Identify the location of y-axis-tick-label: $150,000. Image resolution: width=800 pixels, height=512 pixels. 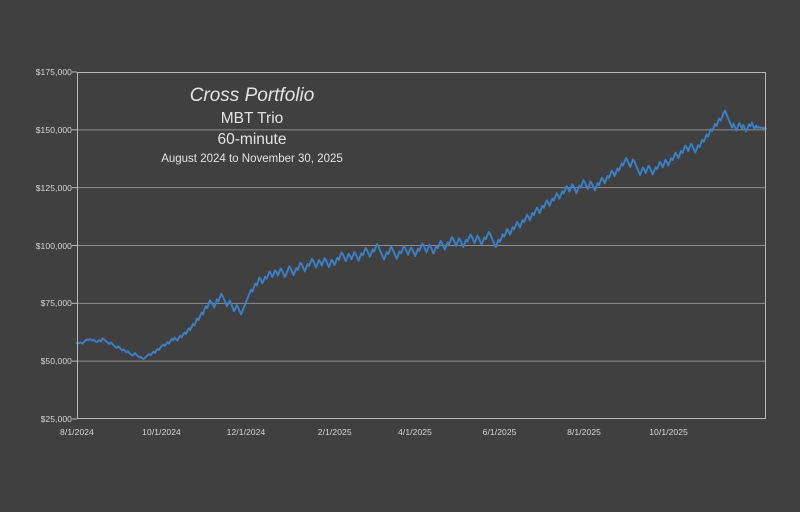
(53, 129).